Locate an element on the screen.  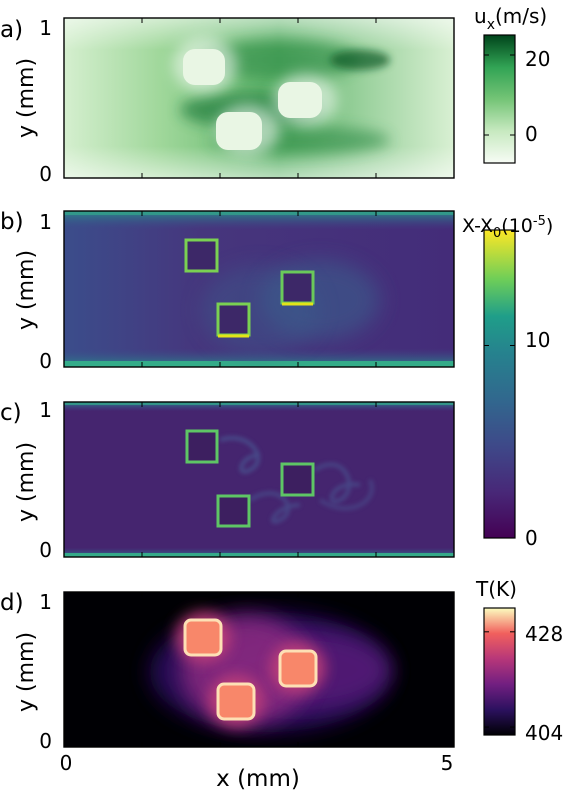
panel-b-ytick-0: 0 is located at coordinates (45, 361).